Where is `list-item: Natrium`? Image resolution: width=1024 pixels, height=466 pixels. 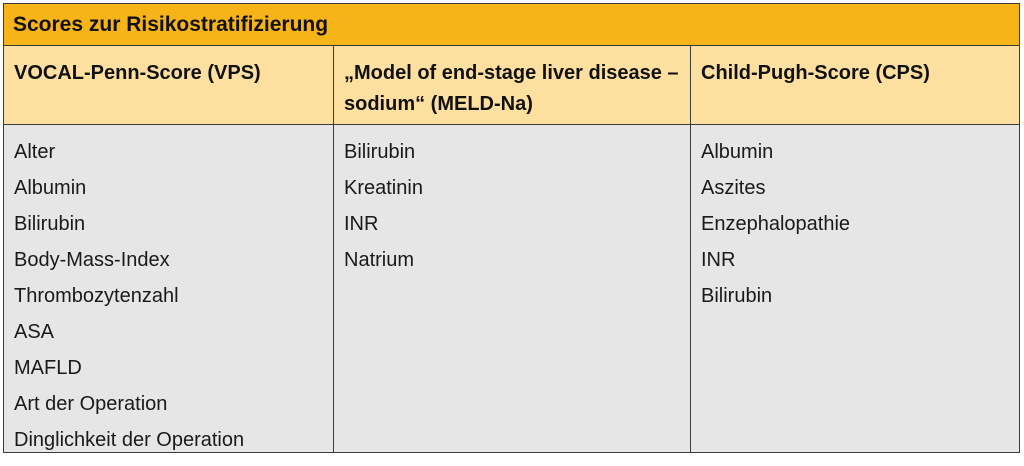 list-item: Natrium is located at coordinates (379, 260).